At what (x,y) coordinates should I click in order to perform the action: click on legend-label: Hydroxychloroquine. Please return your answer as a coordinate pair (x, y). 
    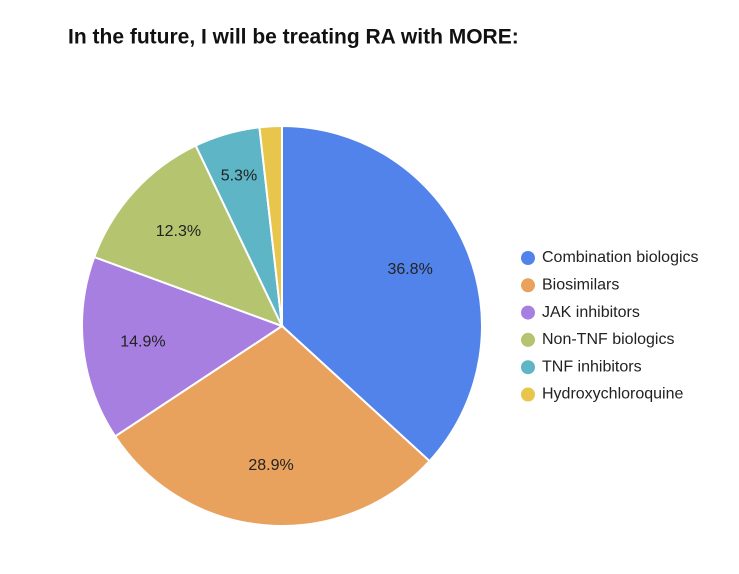
    Looking at the image, I should click on (613, 394).